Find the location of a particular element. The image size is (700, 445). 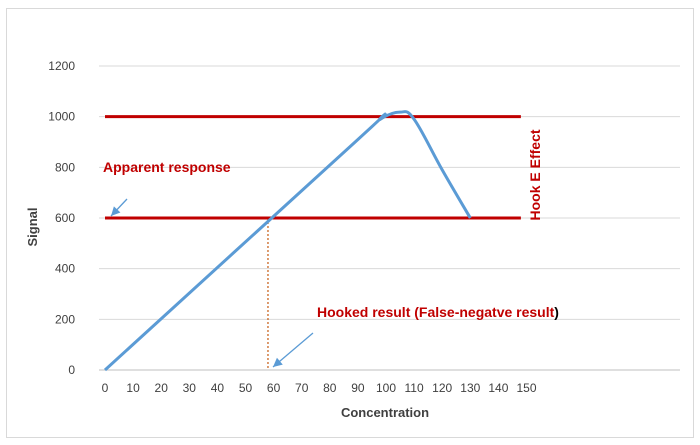

y-tick-label: 200 is located at coordinates (65, 319).